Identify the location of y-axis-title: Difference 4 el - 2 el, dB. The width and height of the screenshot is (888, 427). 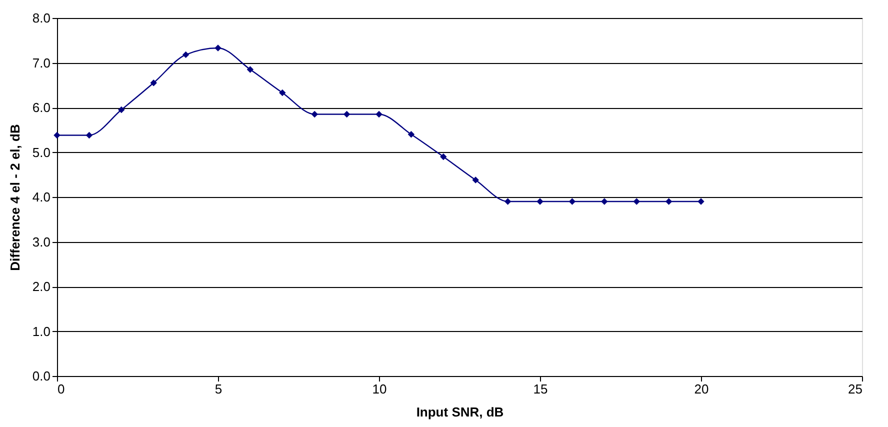
(14, 197).